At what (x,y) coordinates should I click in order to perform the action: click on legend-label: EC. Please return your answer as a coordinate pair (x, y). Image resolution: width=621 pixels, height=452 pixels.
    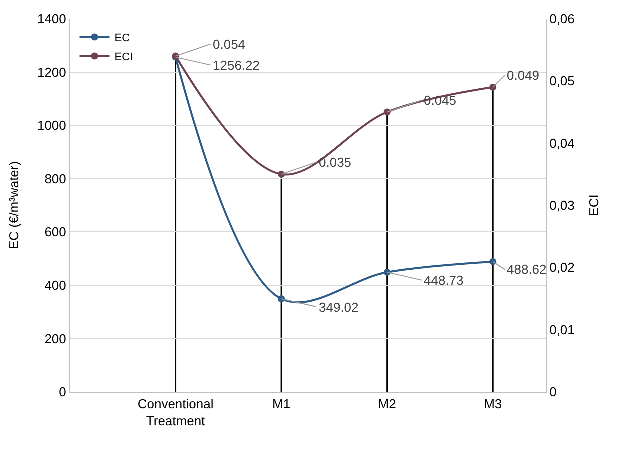
    Looking at the image, I should click on (122, 38).